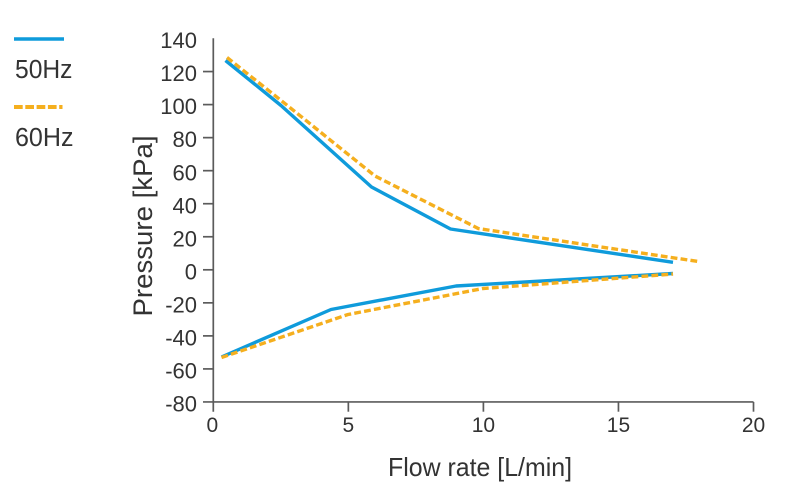 The height and width of the screenshot is (504, 807). Describe the element at coordinates (483, 425) in the screenshot. I see `svg-text: 10` at that location.